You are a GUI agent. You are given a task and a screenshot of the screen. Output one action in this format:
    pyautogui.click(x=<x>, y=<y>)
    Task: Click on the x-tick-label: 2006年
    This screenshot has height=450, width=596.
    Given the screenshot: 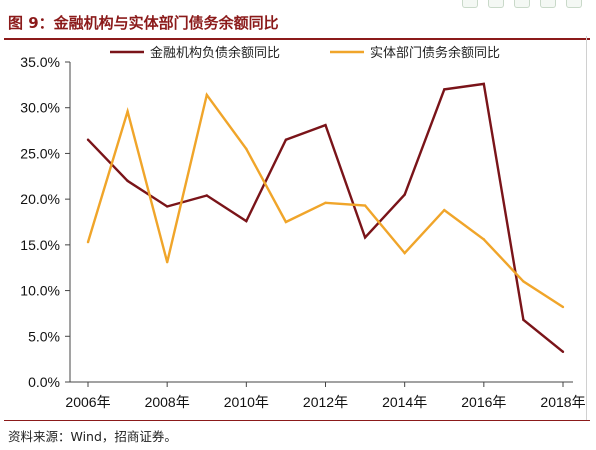 What is the action you would take?
    pyautogui.click(x=87, y=402)
    